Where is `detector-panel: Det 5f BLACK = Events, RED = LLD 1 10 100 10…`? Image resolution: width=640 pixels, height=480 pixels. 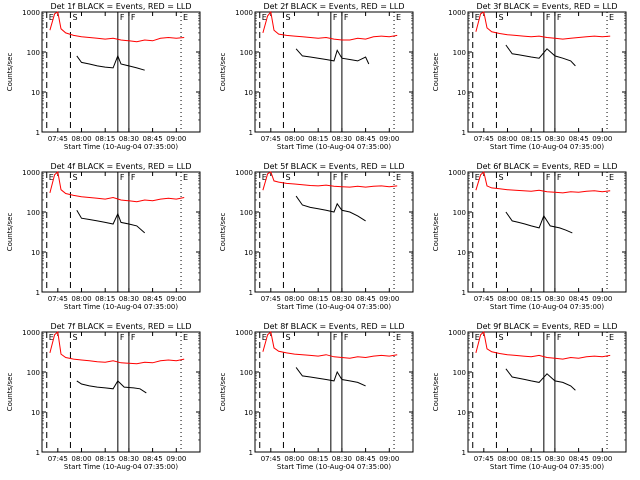
detector-panel: Det 5f BLACK = Events, RED = LLD 1 10 100 10… is located at coordinates (319, 240).